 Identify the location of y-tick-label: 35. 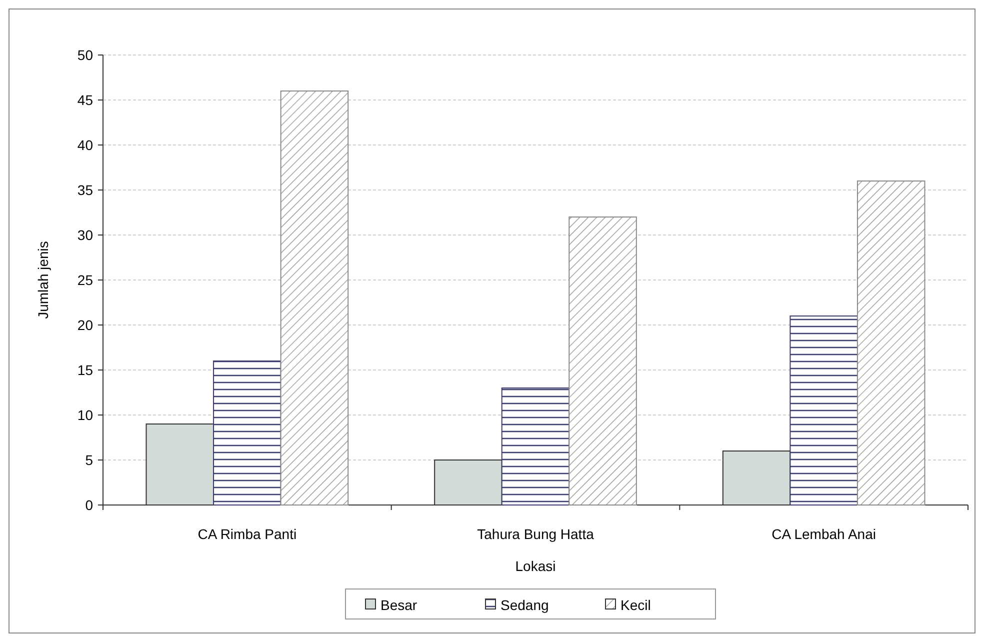
(85, 190).